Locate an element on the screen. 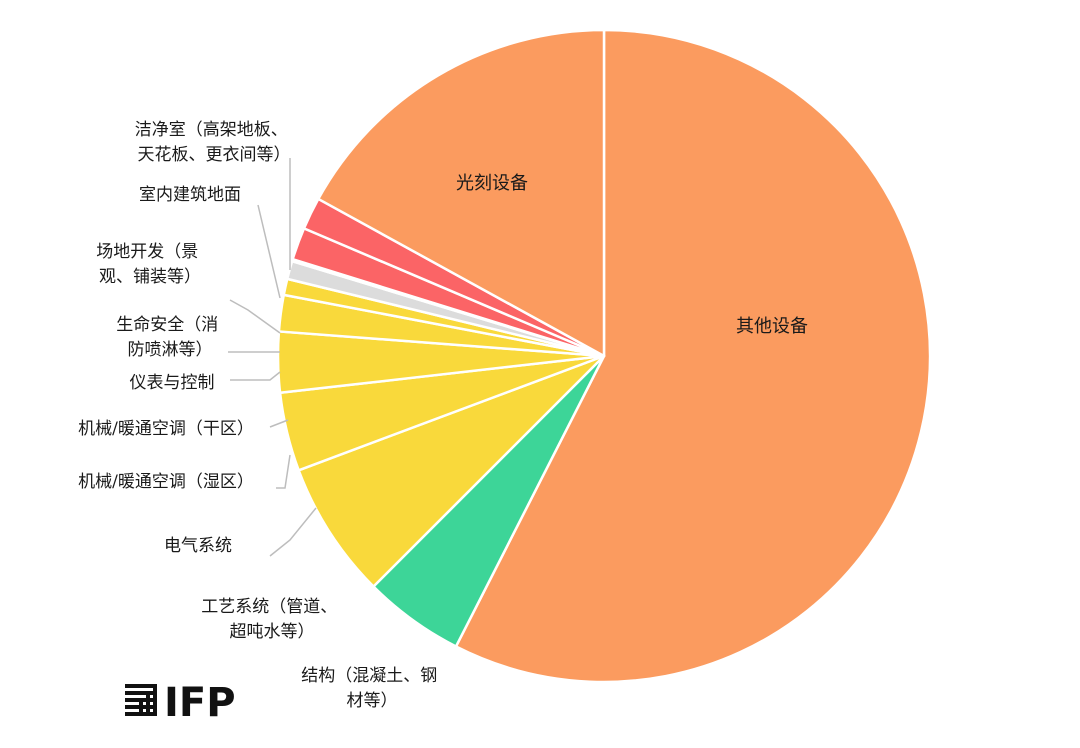 This screenshot has height=748, width=1080. label-life-safety-line1: 生命安全（消 is located at coordinates (167, 325).